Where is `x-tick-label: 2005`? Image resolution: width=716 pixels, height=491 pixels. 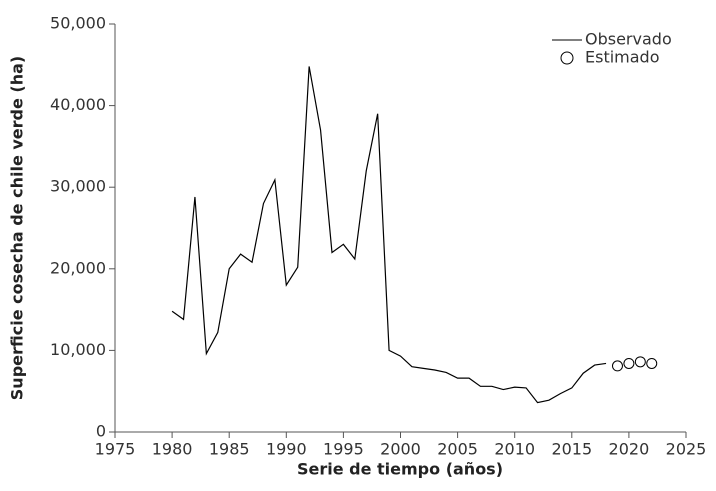
x-tick-label: 2005 is located at coordinates (457, 449).